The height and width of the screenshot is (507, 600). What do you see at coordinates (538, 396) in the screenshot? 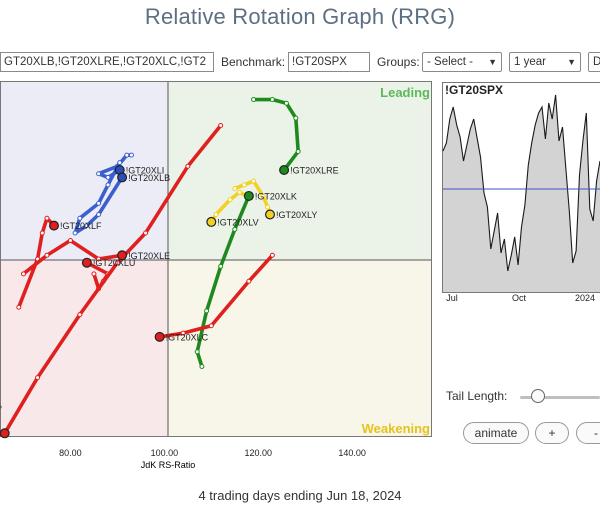
I see `tail-length-slider-thumb` at bounding box center [538, 396].